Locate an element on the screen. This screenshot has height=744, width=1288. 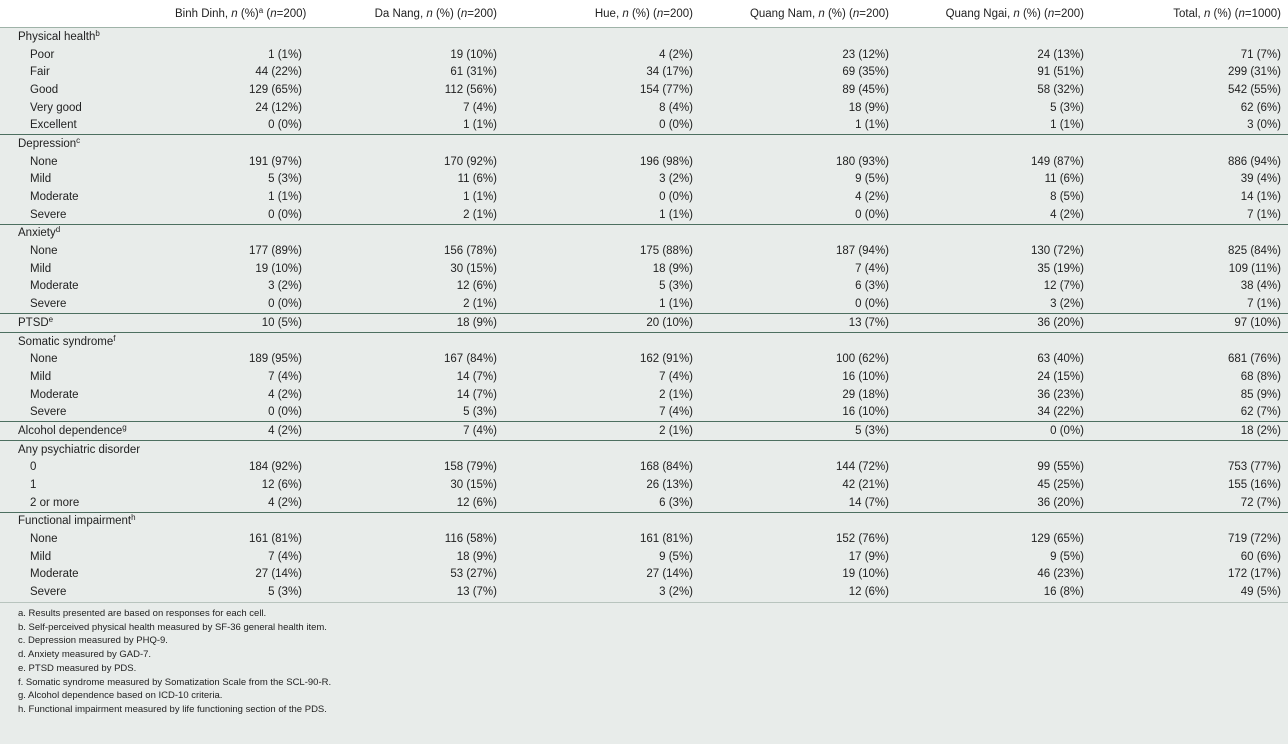
value-cell: 10 (5%) is located at coordinates (238, 323).